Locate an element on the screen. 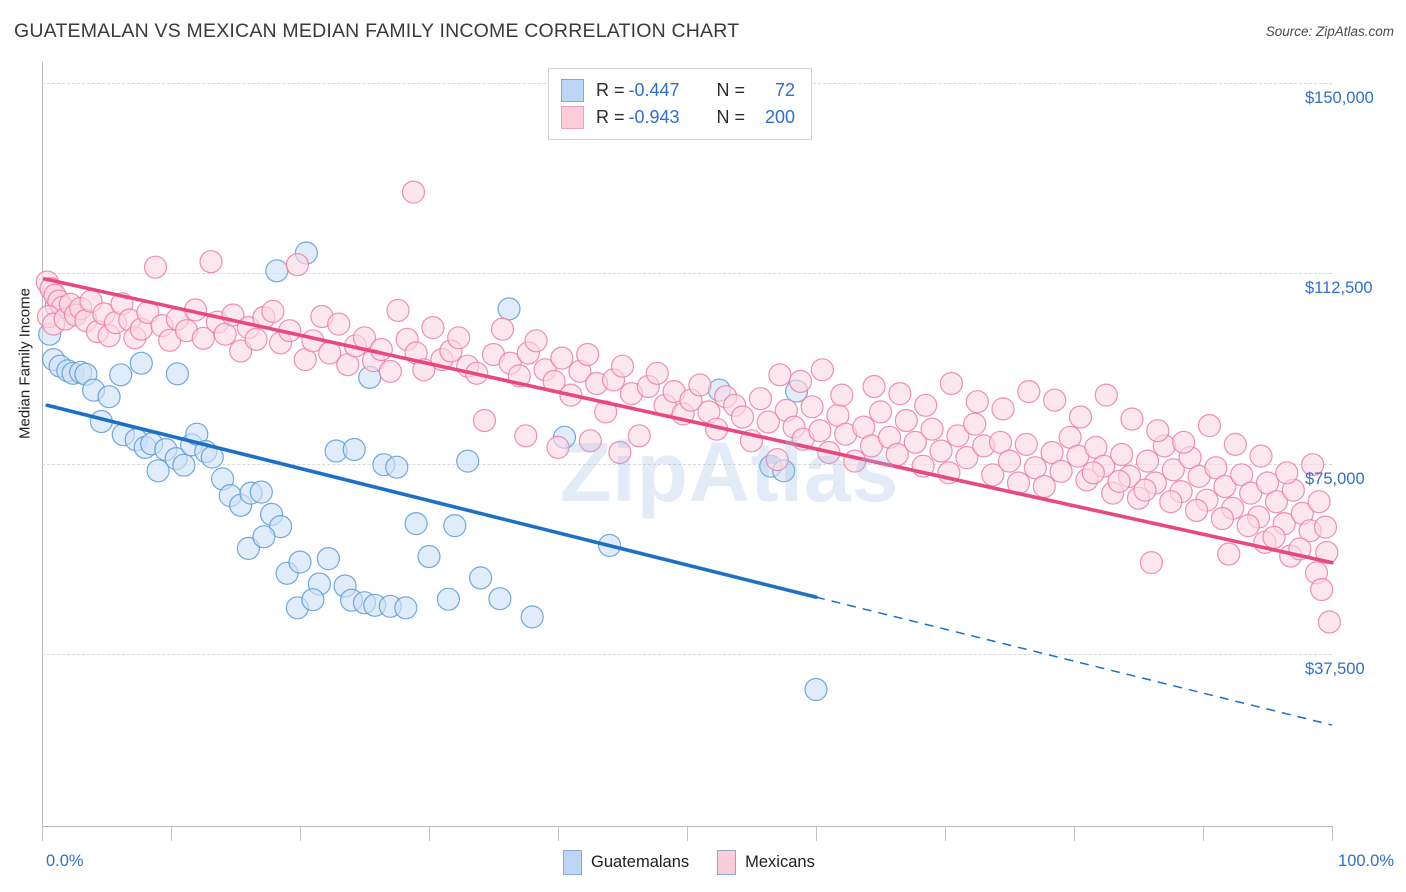  stat-row-mexicans: R = -0.943 N = 200 is located at coordinates (678, 117).